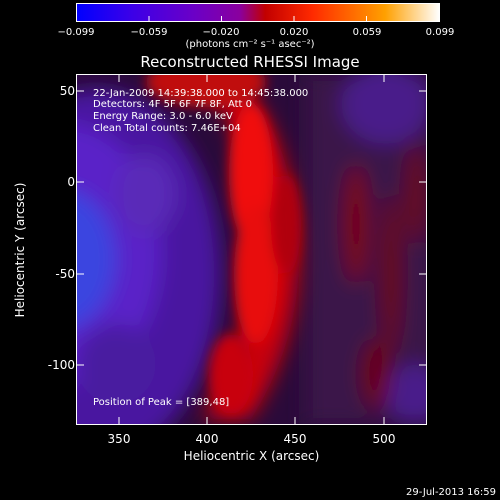  Describe the element at coordinates (167, 128) in the screenshot. I see `info-line: Clean Total counts: 7.46E+04` at that location.